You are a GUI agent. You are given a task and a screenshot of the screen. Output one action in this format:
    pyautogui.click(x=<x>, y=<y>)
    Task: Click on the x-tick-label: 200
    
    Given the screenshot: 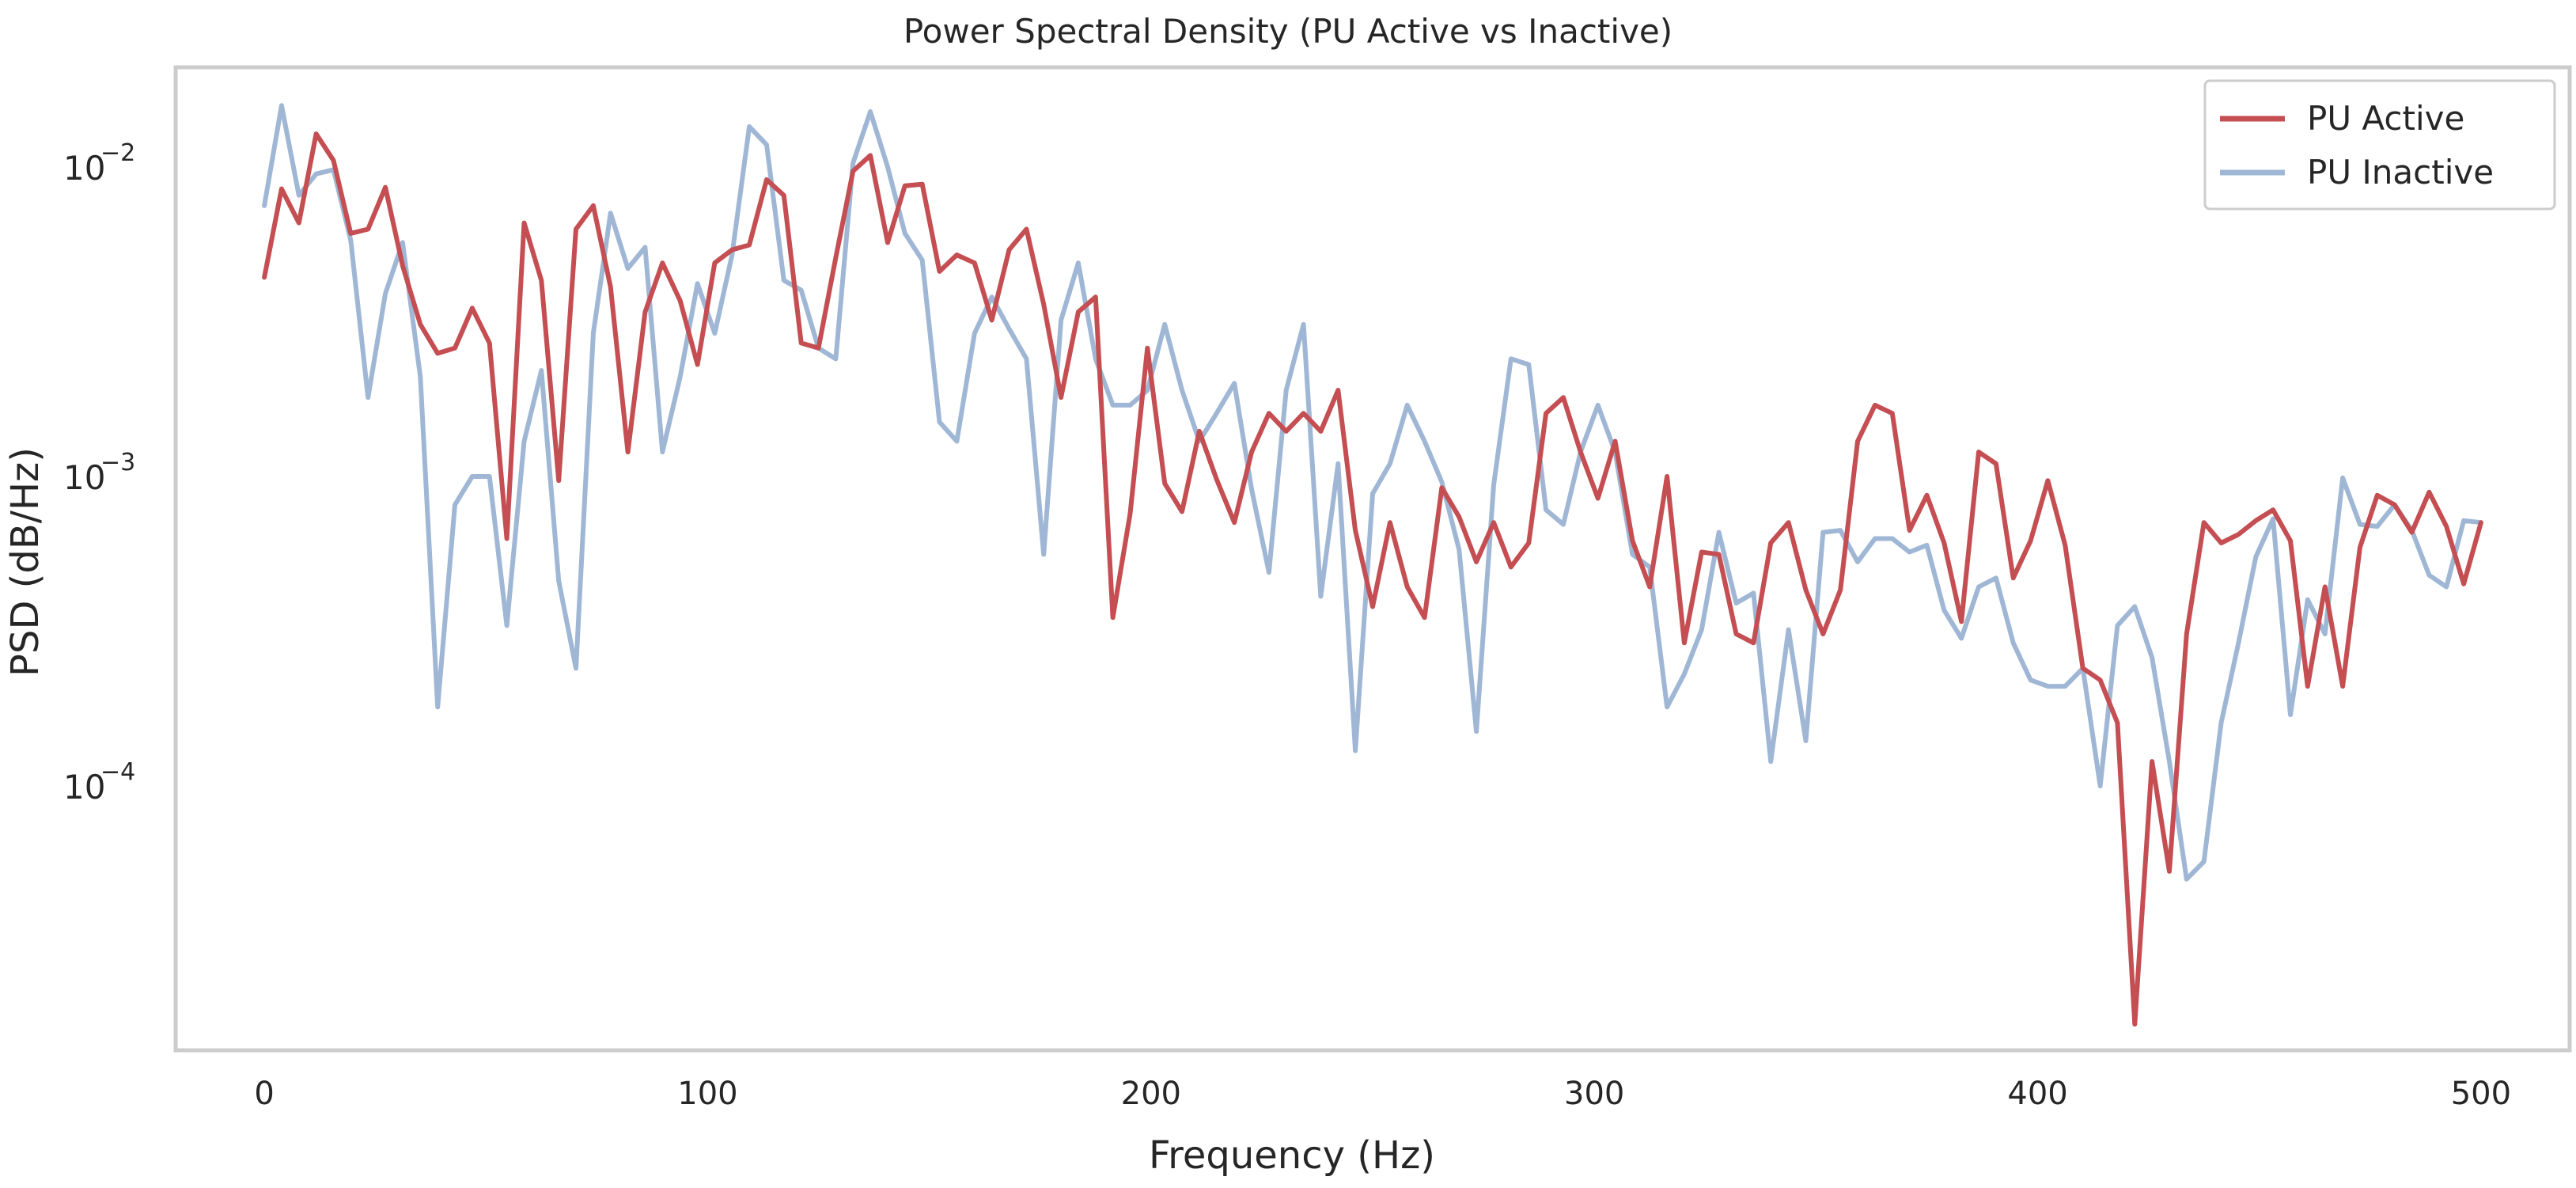 What is the action you would take?
    pyautogui.click(x=1151, y=1094)
    